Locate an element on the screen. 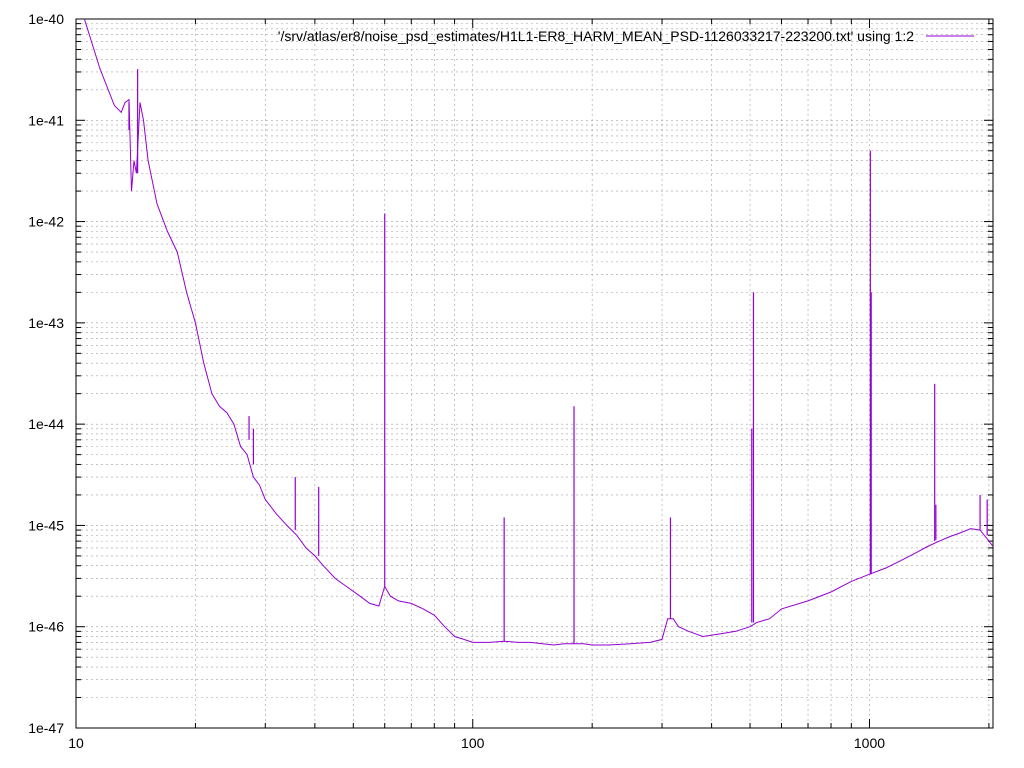  x-tick-label: 100 is located at coordinates (473, 743).